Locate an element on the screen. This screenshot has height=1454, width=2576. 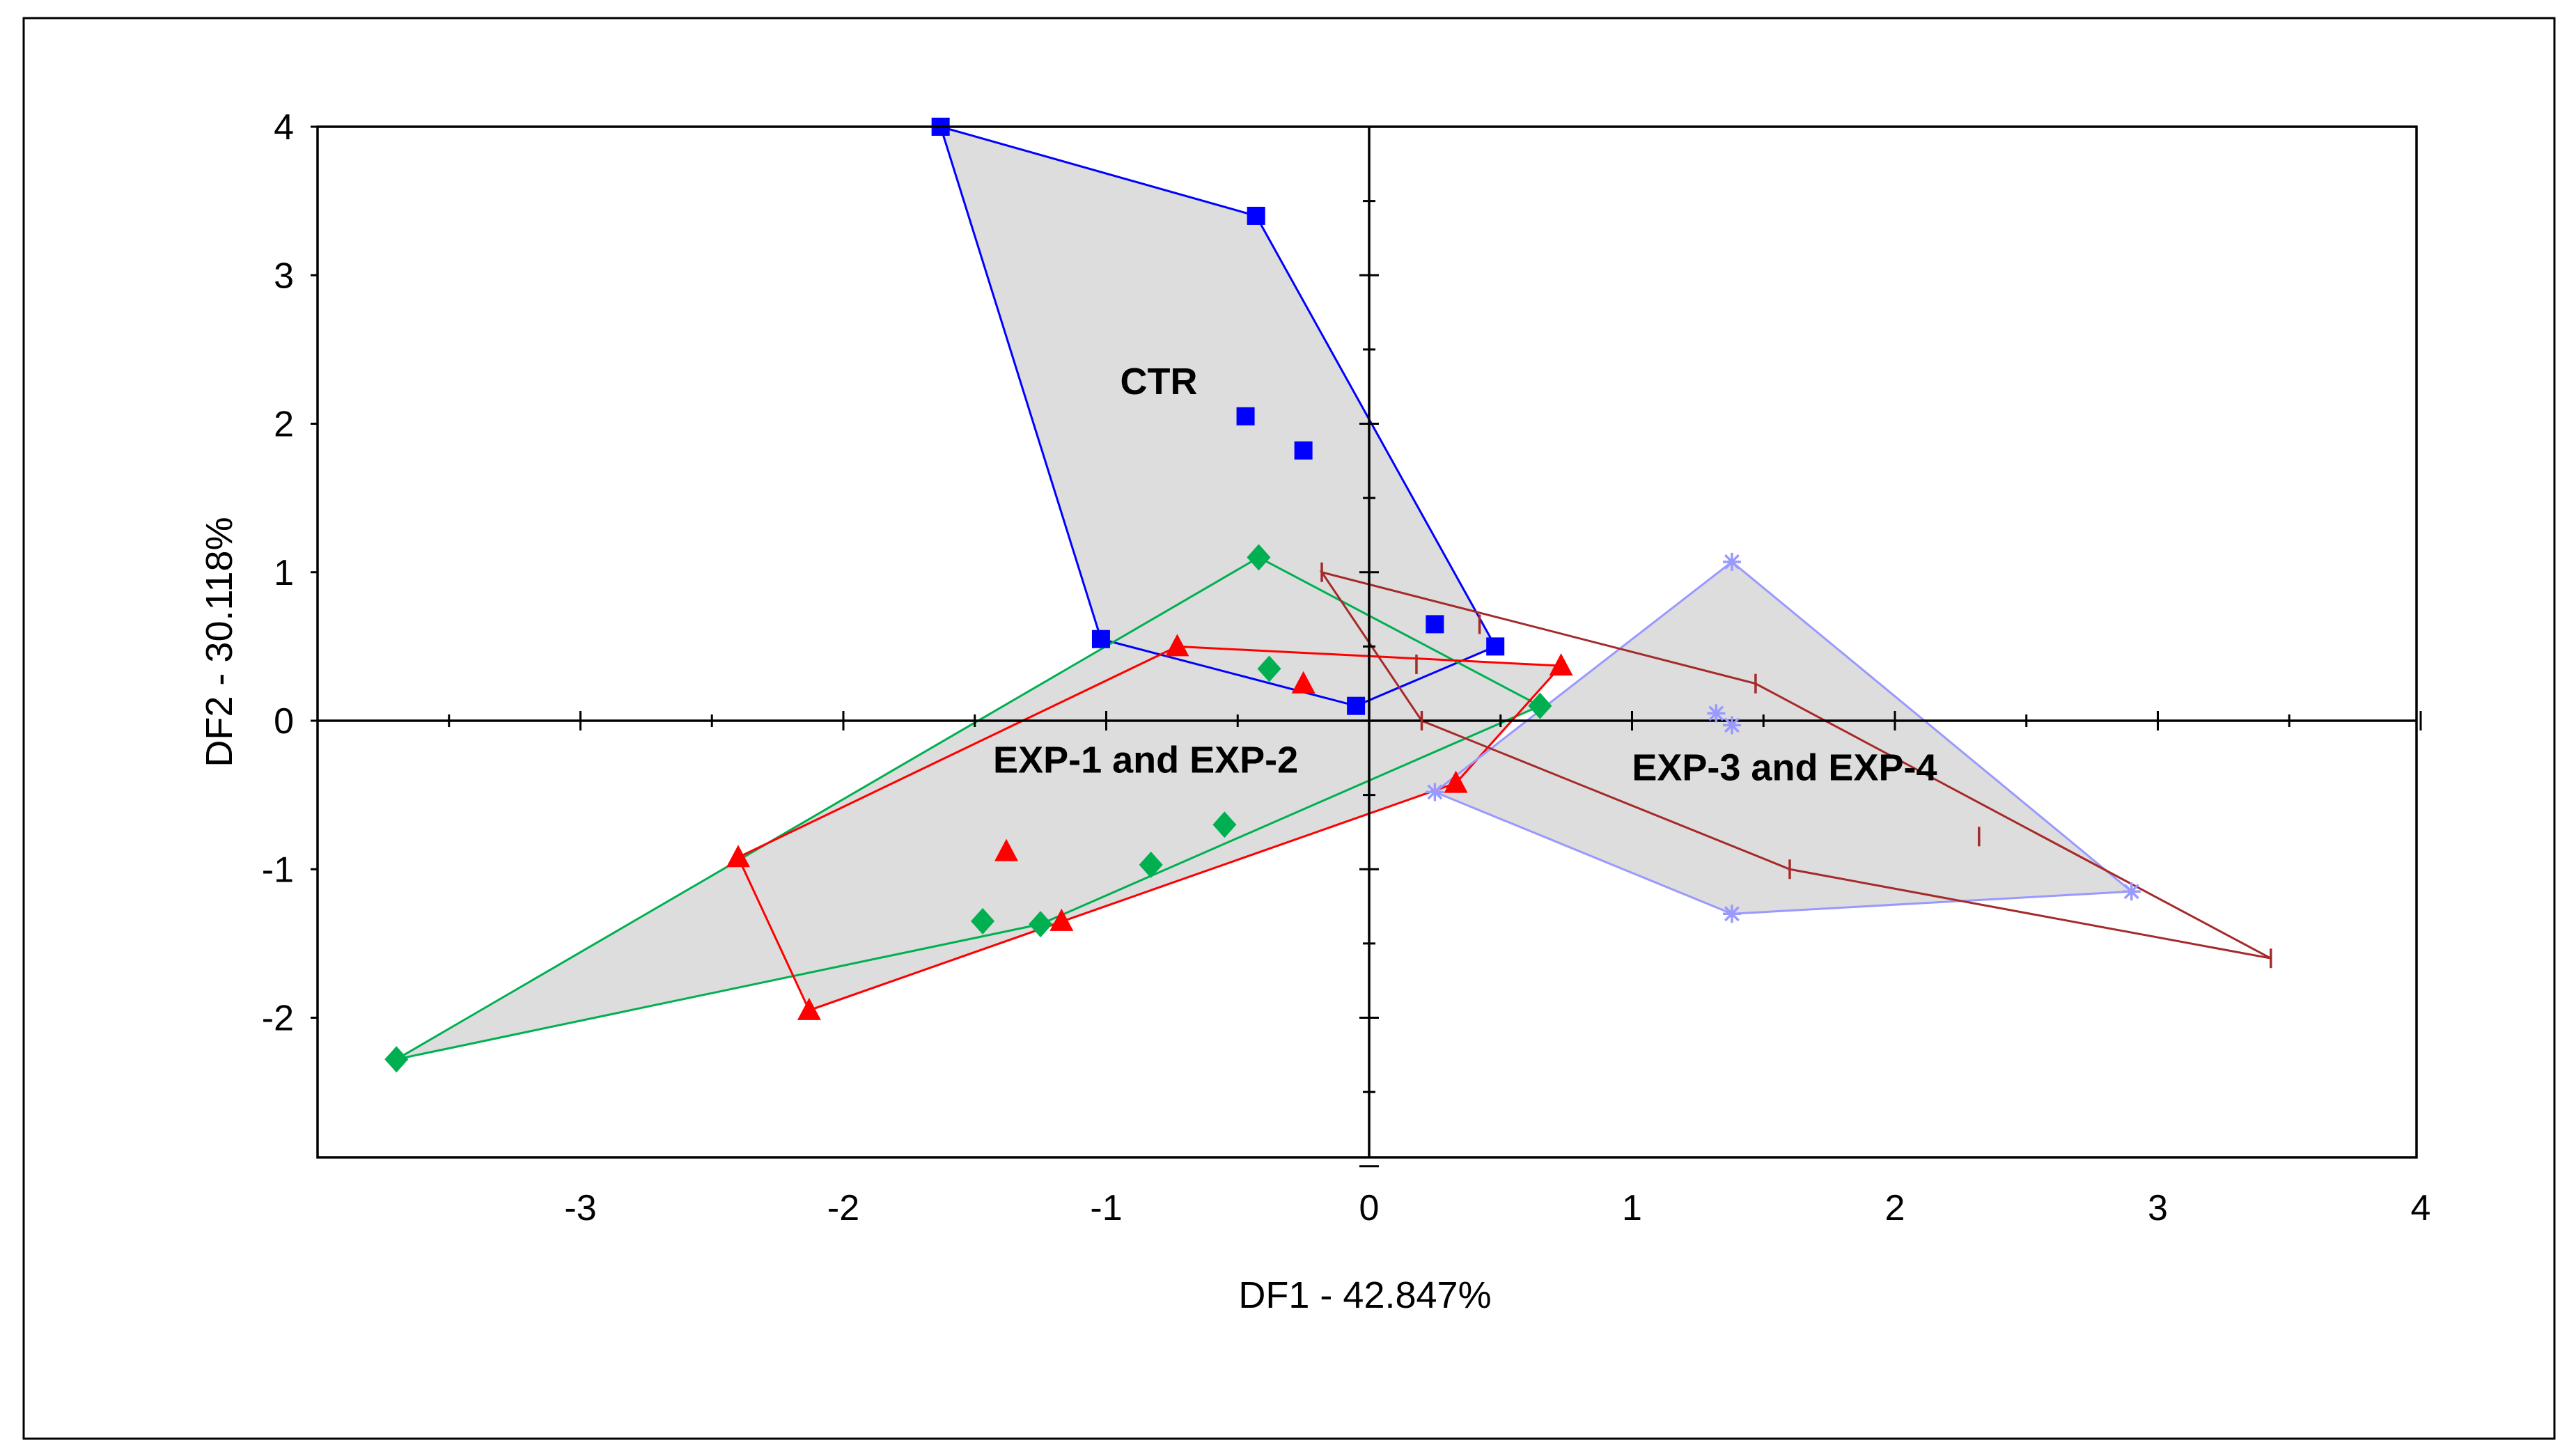
y-tick-label: -2 is located at coordinates (278, 1019).